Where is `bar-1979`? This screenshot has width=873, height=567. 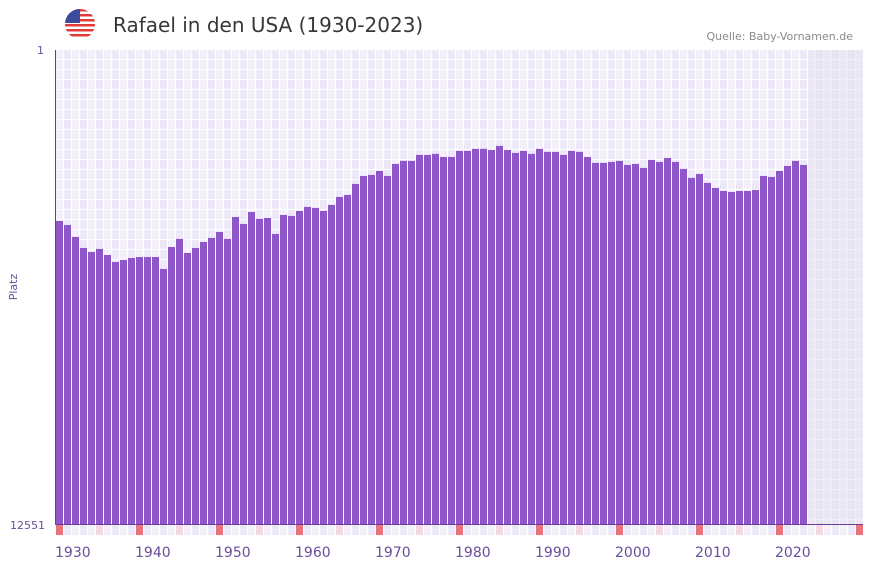 bar-1979 is located at coordinates (451, 340).